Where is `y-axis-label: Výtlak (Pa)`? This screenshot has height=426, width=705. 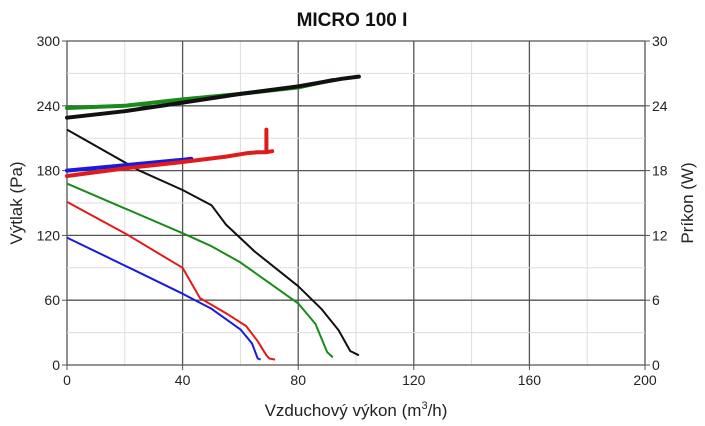 y-axis-label: Výtlak (Pa) is located at coordinates (16, 202).